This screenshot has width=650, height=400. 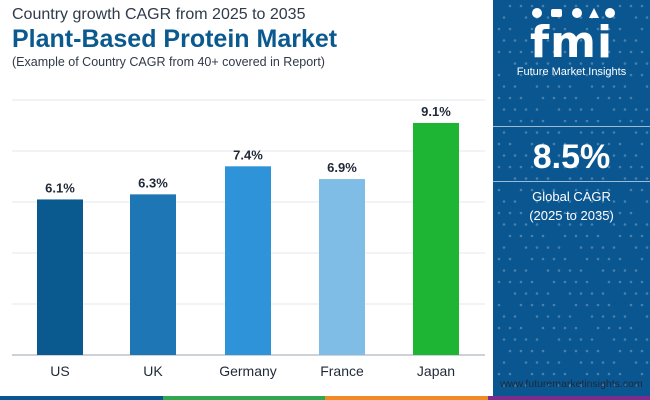 What do you see at coordinates (571, 215) in the screenshot?
I see `global-cagr-period: (2025 to 2035)` at bounding box center [571, 215].